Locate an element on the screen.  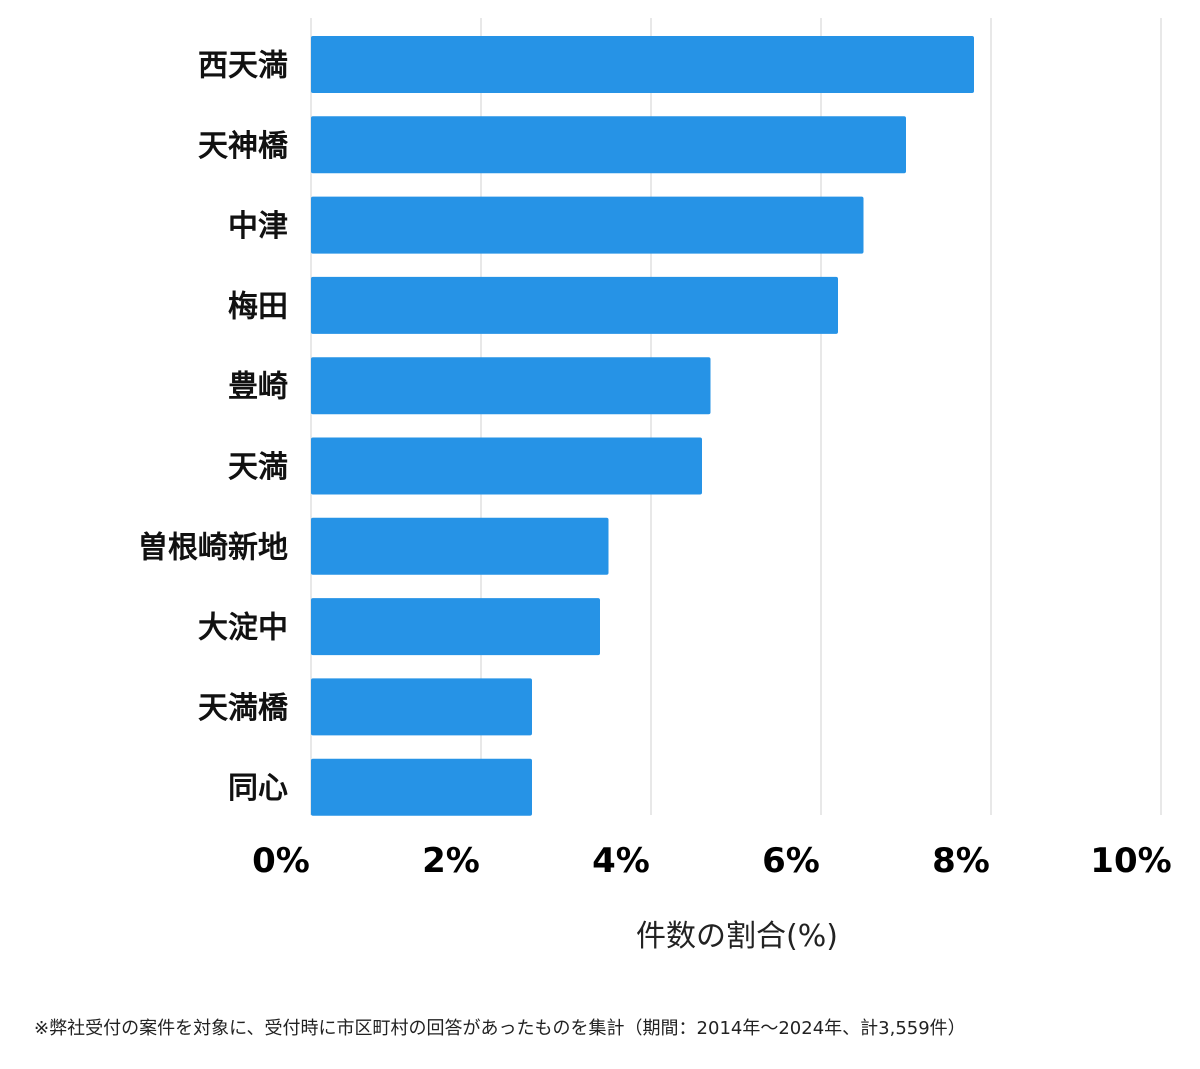
x-tick-labels: 0% 2% 4% 6% 8% 10% is located at coordinates (712, 861).